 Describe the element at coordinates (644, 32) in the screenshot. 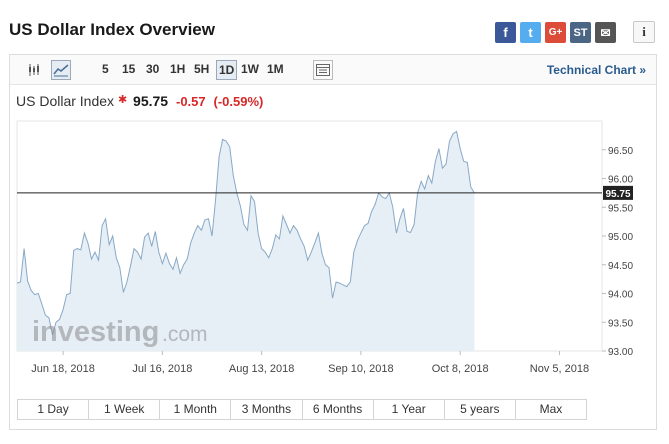

I see `info-icon: i` at that location.